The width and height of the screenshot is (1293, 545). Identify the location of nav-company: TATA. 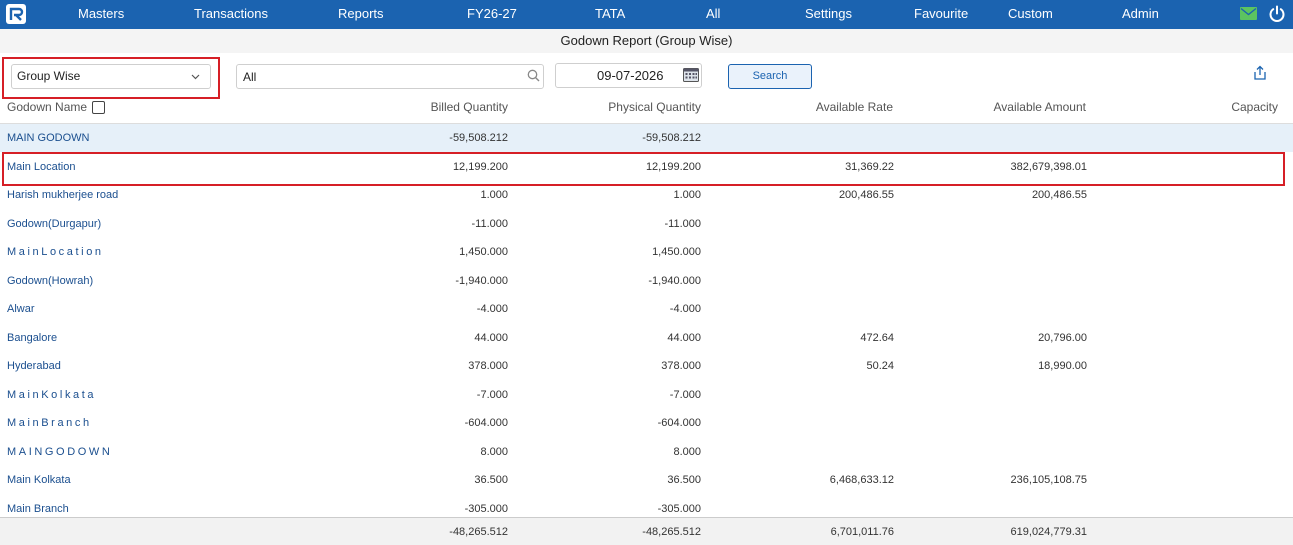
(610, 13).